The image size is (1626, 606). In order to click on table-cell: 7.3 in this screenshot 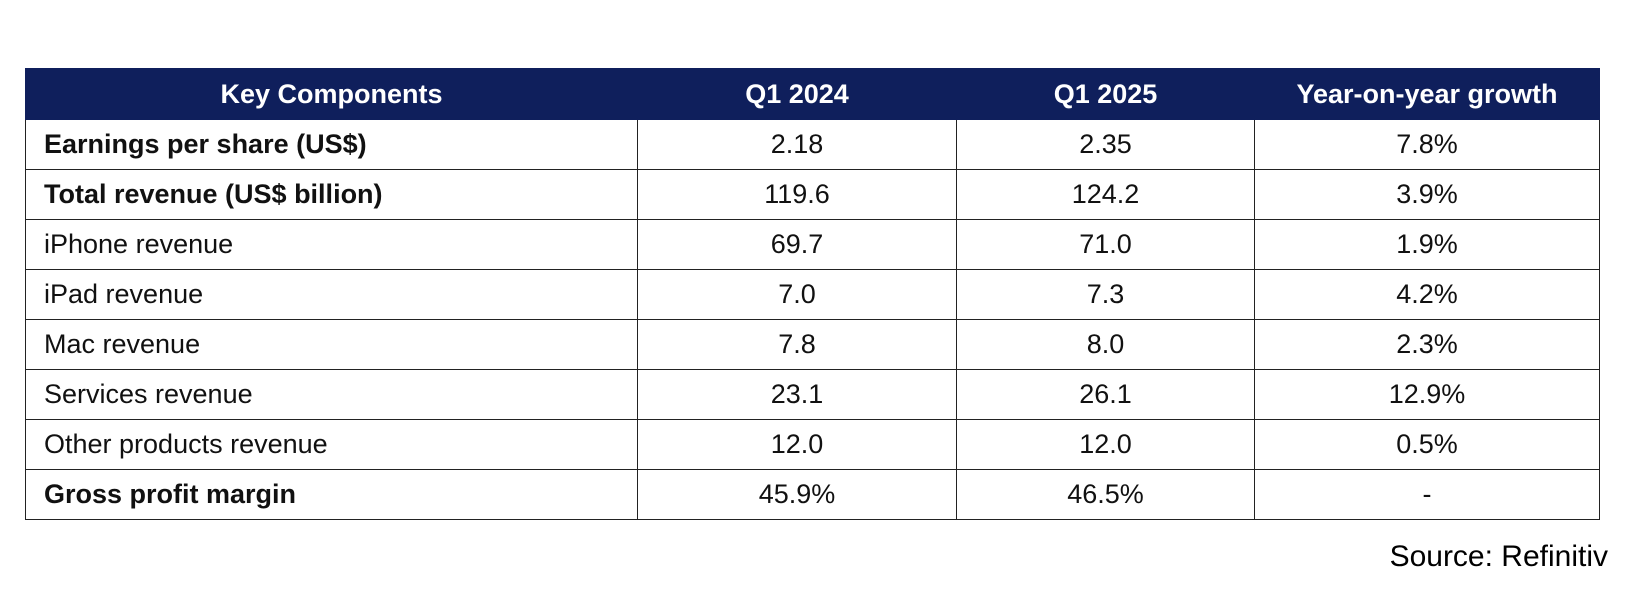, I will do `click(1105, 294)`.